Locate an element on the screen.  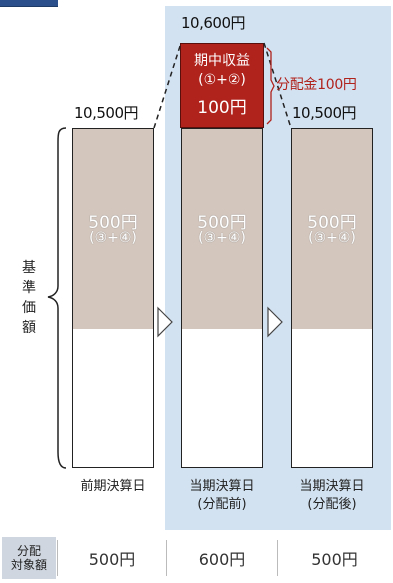
column-sublabel-2: (分配前) is located at coordinates (222, 504).